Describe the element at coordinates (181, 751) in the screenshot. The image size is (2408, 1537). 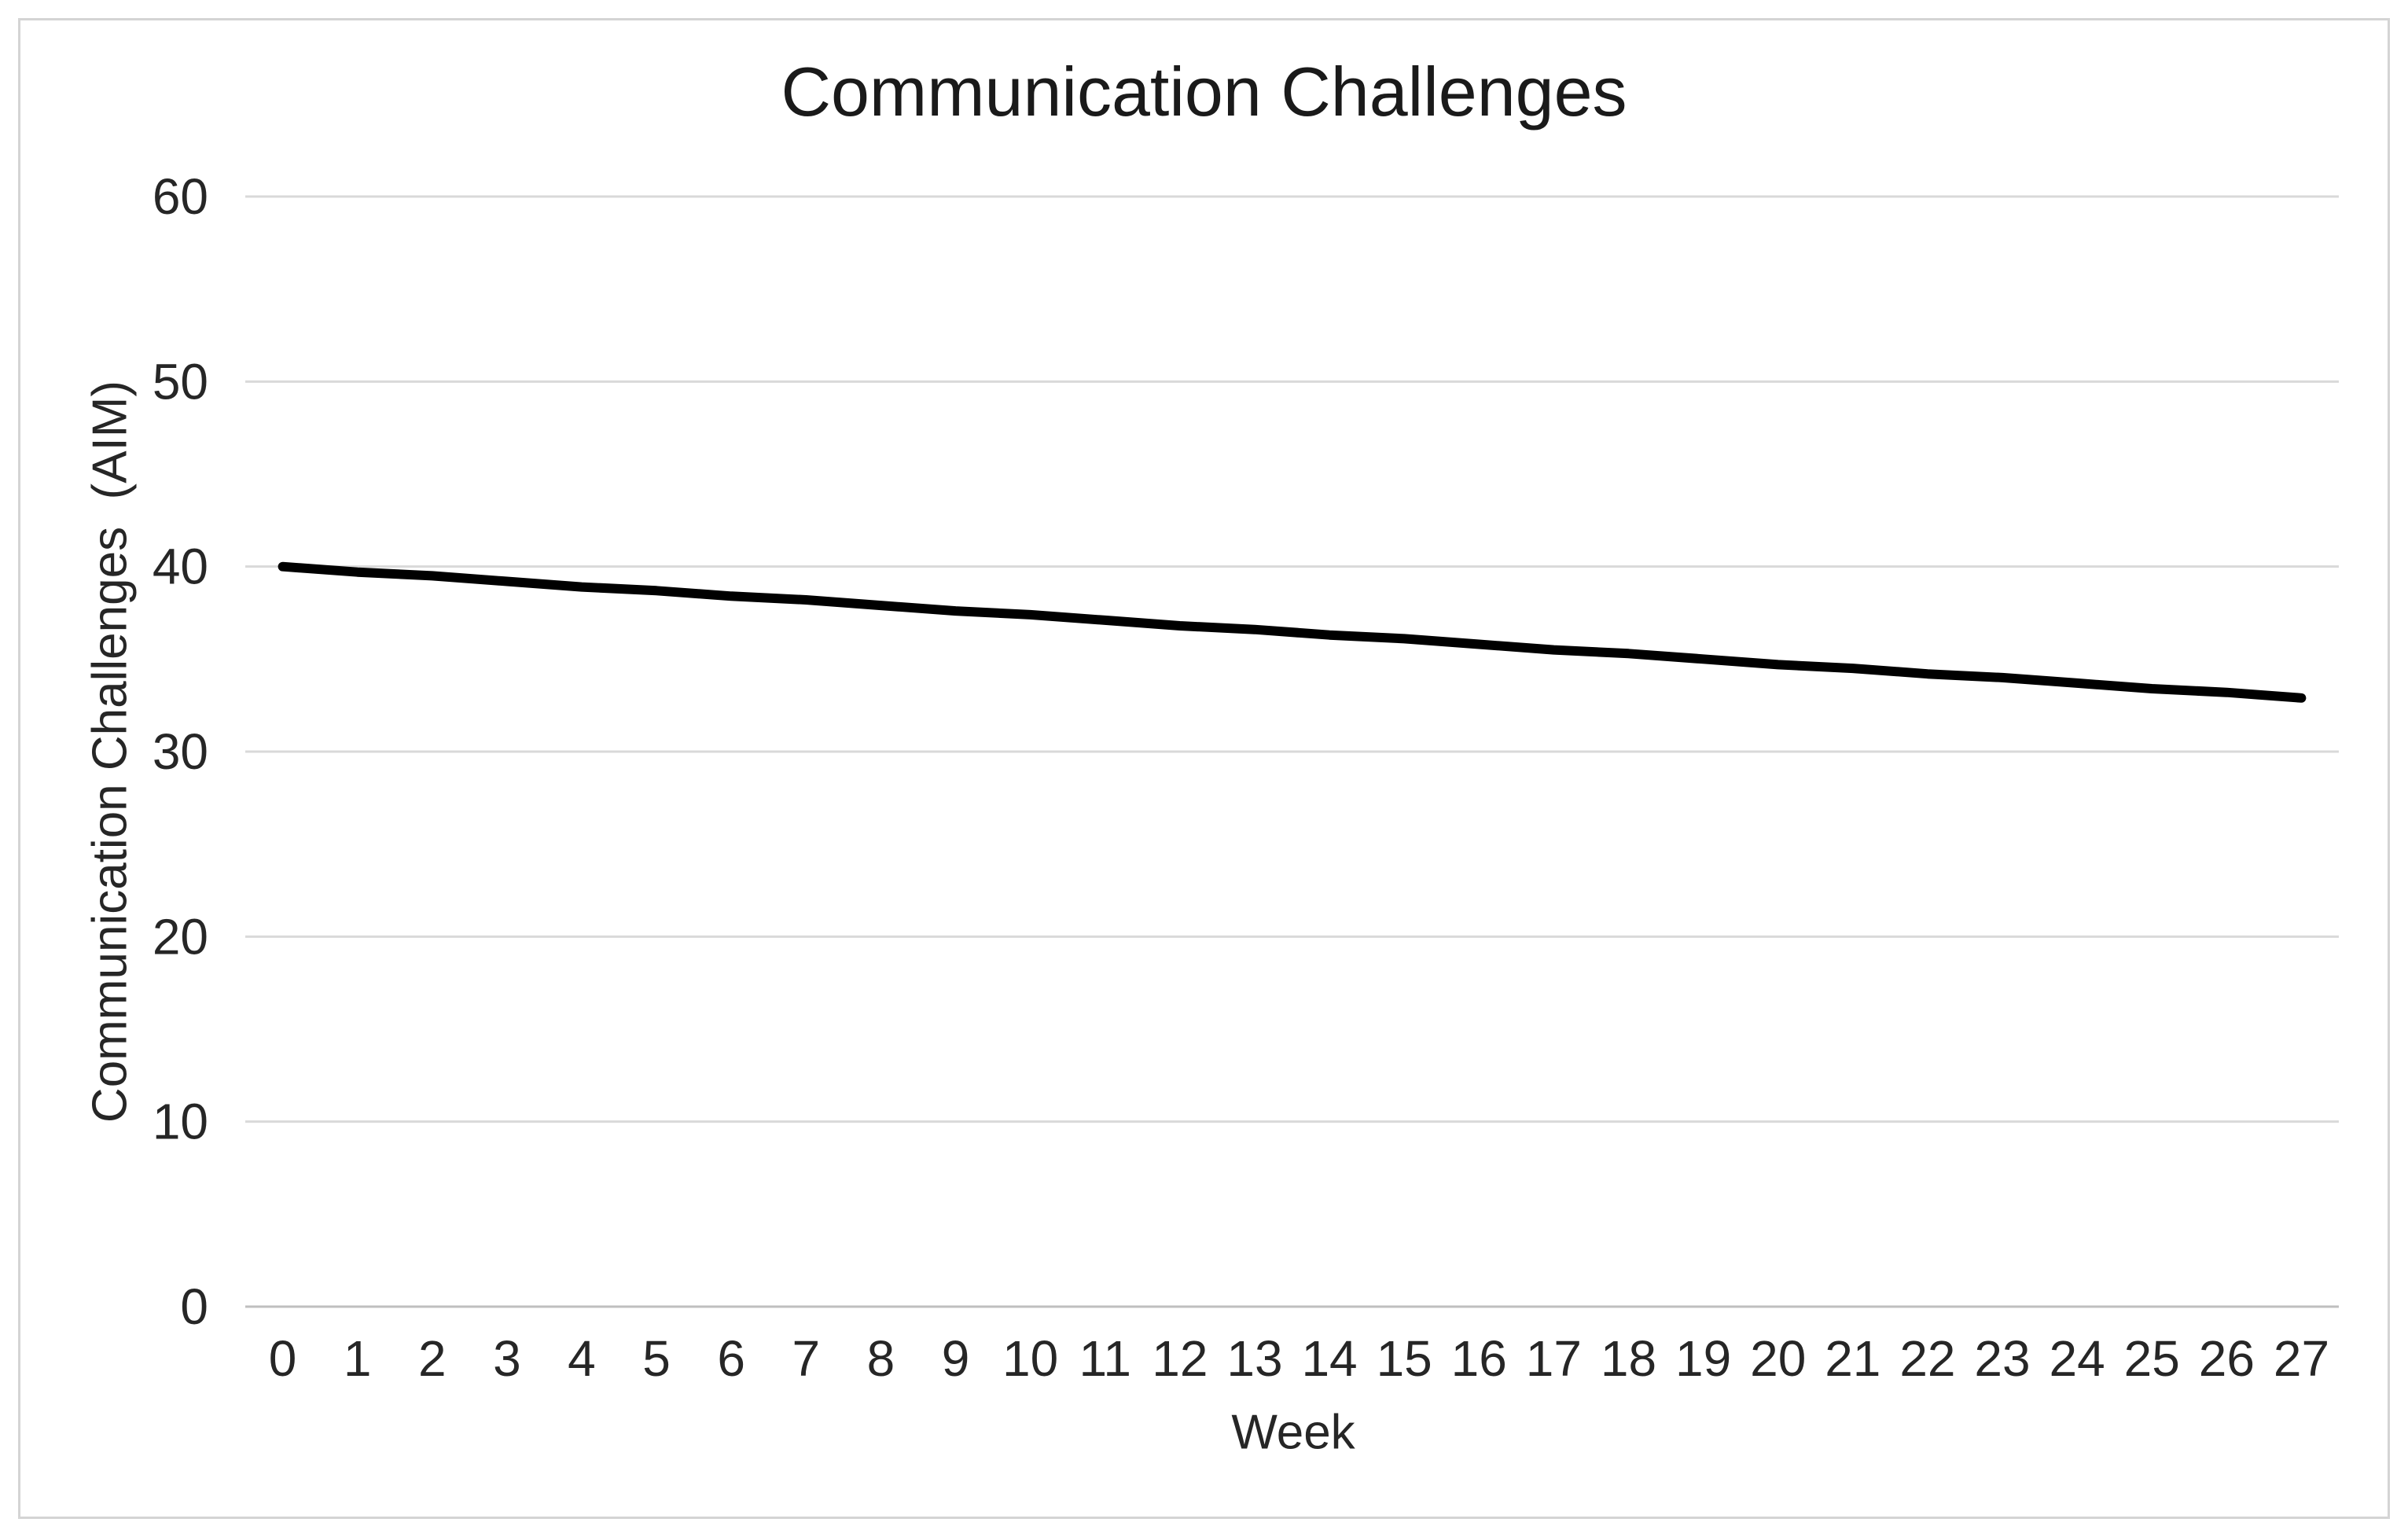
I see `y-tick-label-30: 30` at that location.